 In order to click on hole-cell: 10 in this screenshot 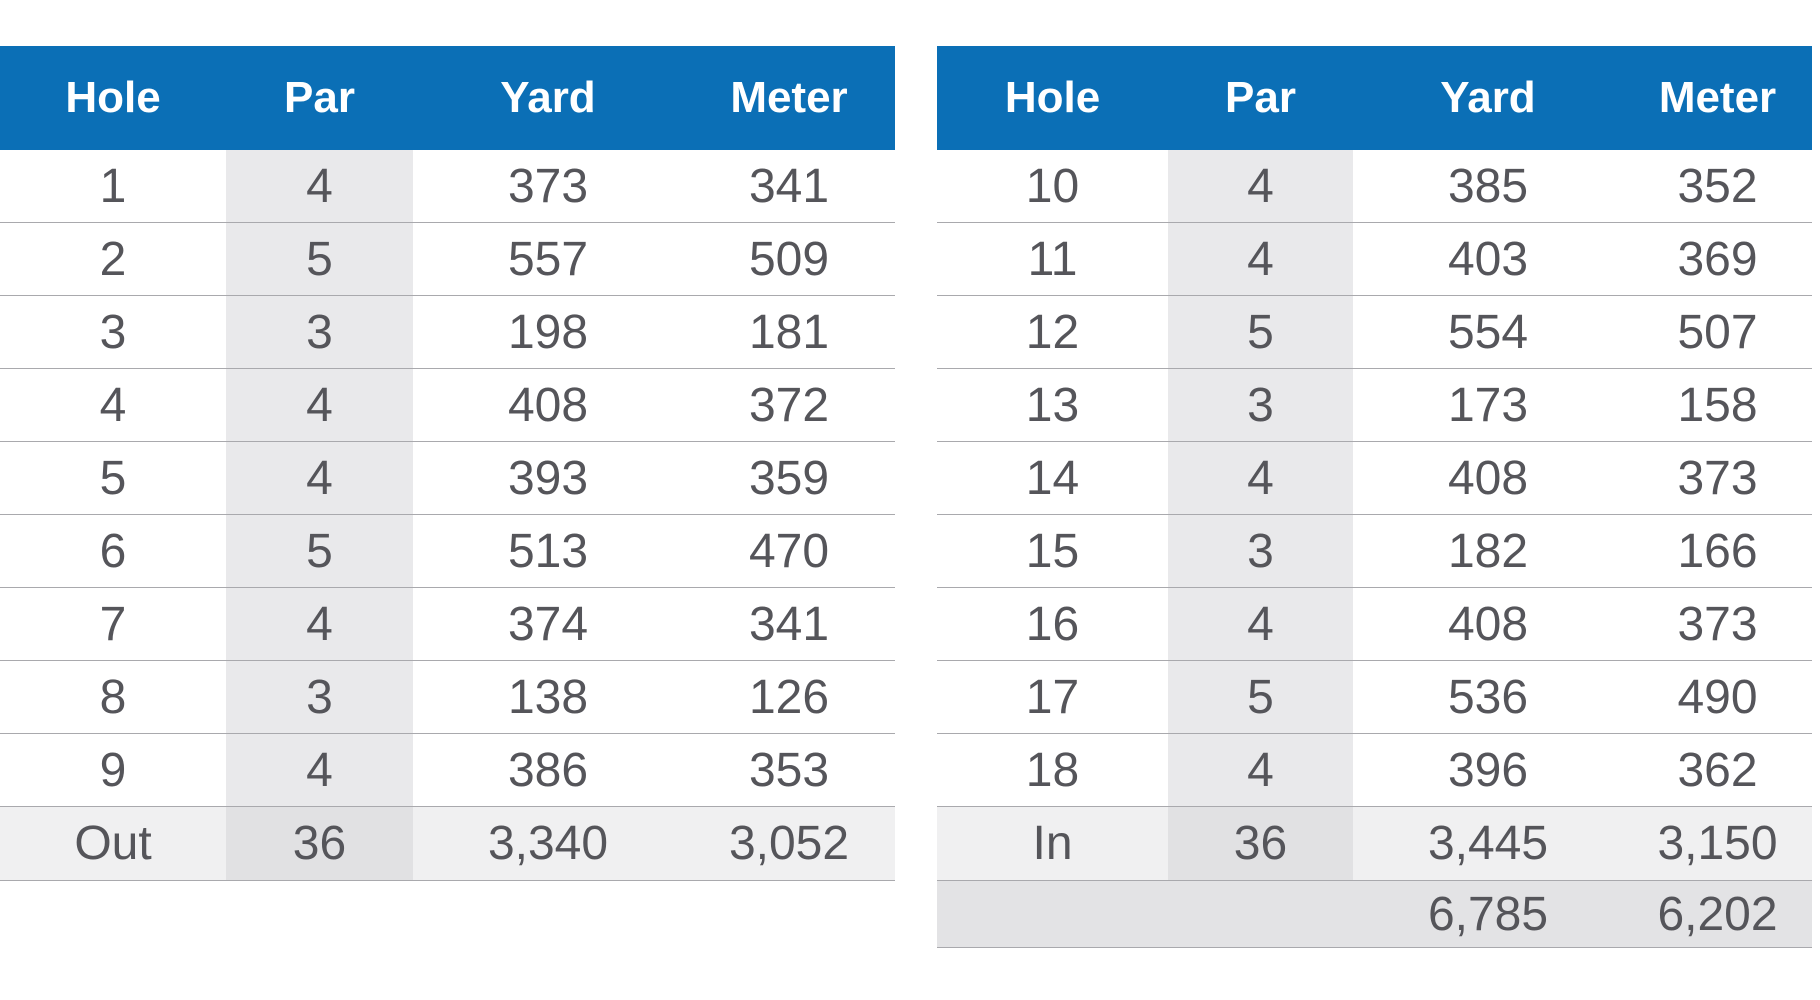, I will do `click(1052, 186)`.